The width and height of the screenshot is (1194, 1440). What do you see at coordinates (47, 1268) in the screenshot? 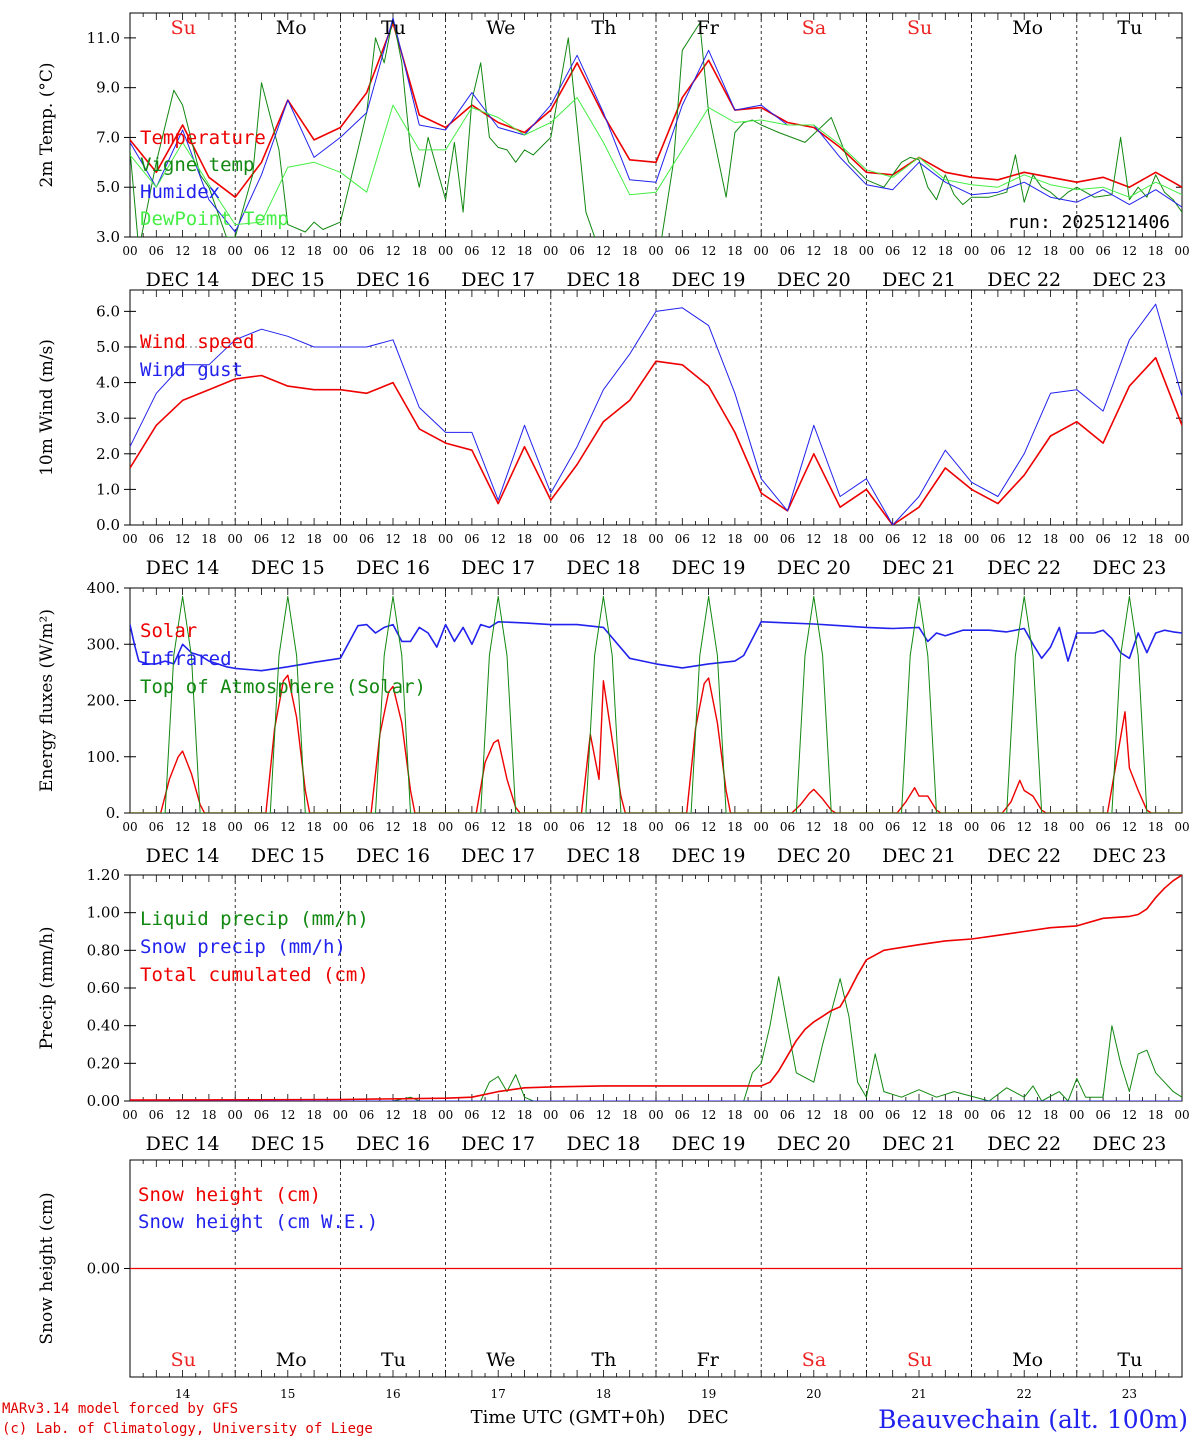
I see `y-axis-label: Snow height (cm)` at bounding box center [47, 1268].